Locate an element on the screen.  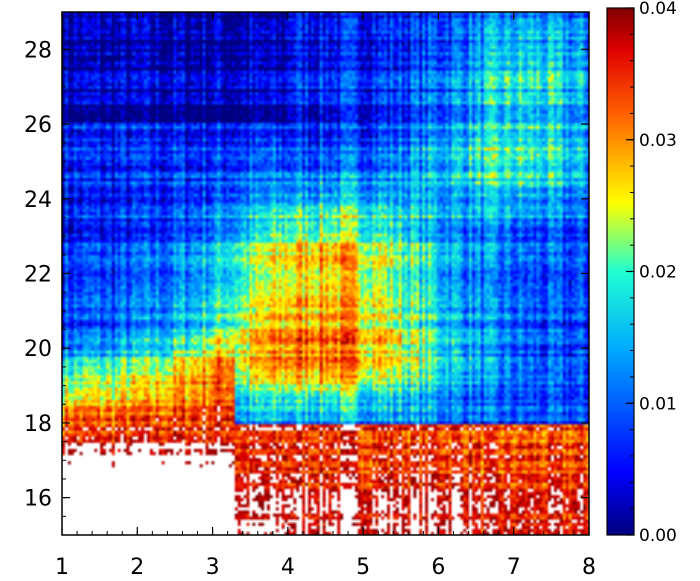
y-tick-label: 28 is located at coordinates (38, 50).